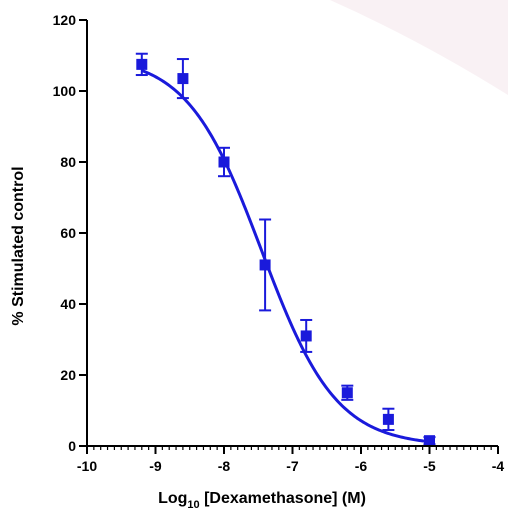 Image resolution: width=508 pixels, height=516 pixels. I want to click on x-axis-title-subscript: 10, so click(193, 505).